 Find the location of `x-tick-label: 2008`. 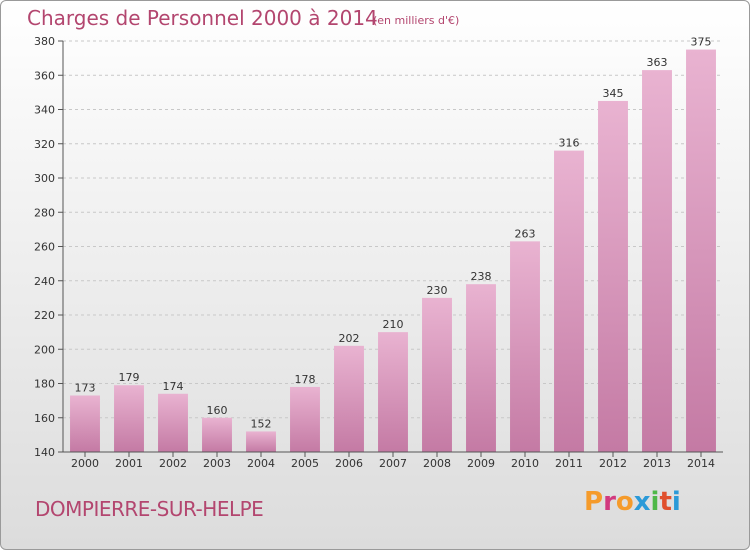

x-tick-label: 2008 is located at coordinates (437, 463).